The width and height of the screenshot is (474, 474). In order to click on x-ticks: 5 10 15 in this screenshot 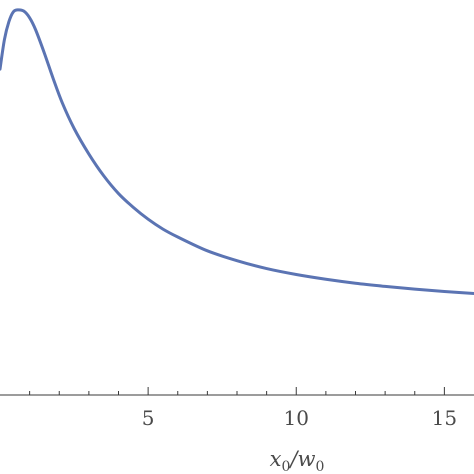, I will do `click(243, 408)`.